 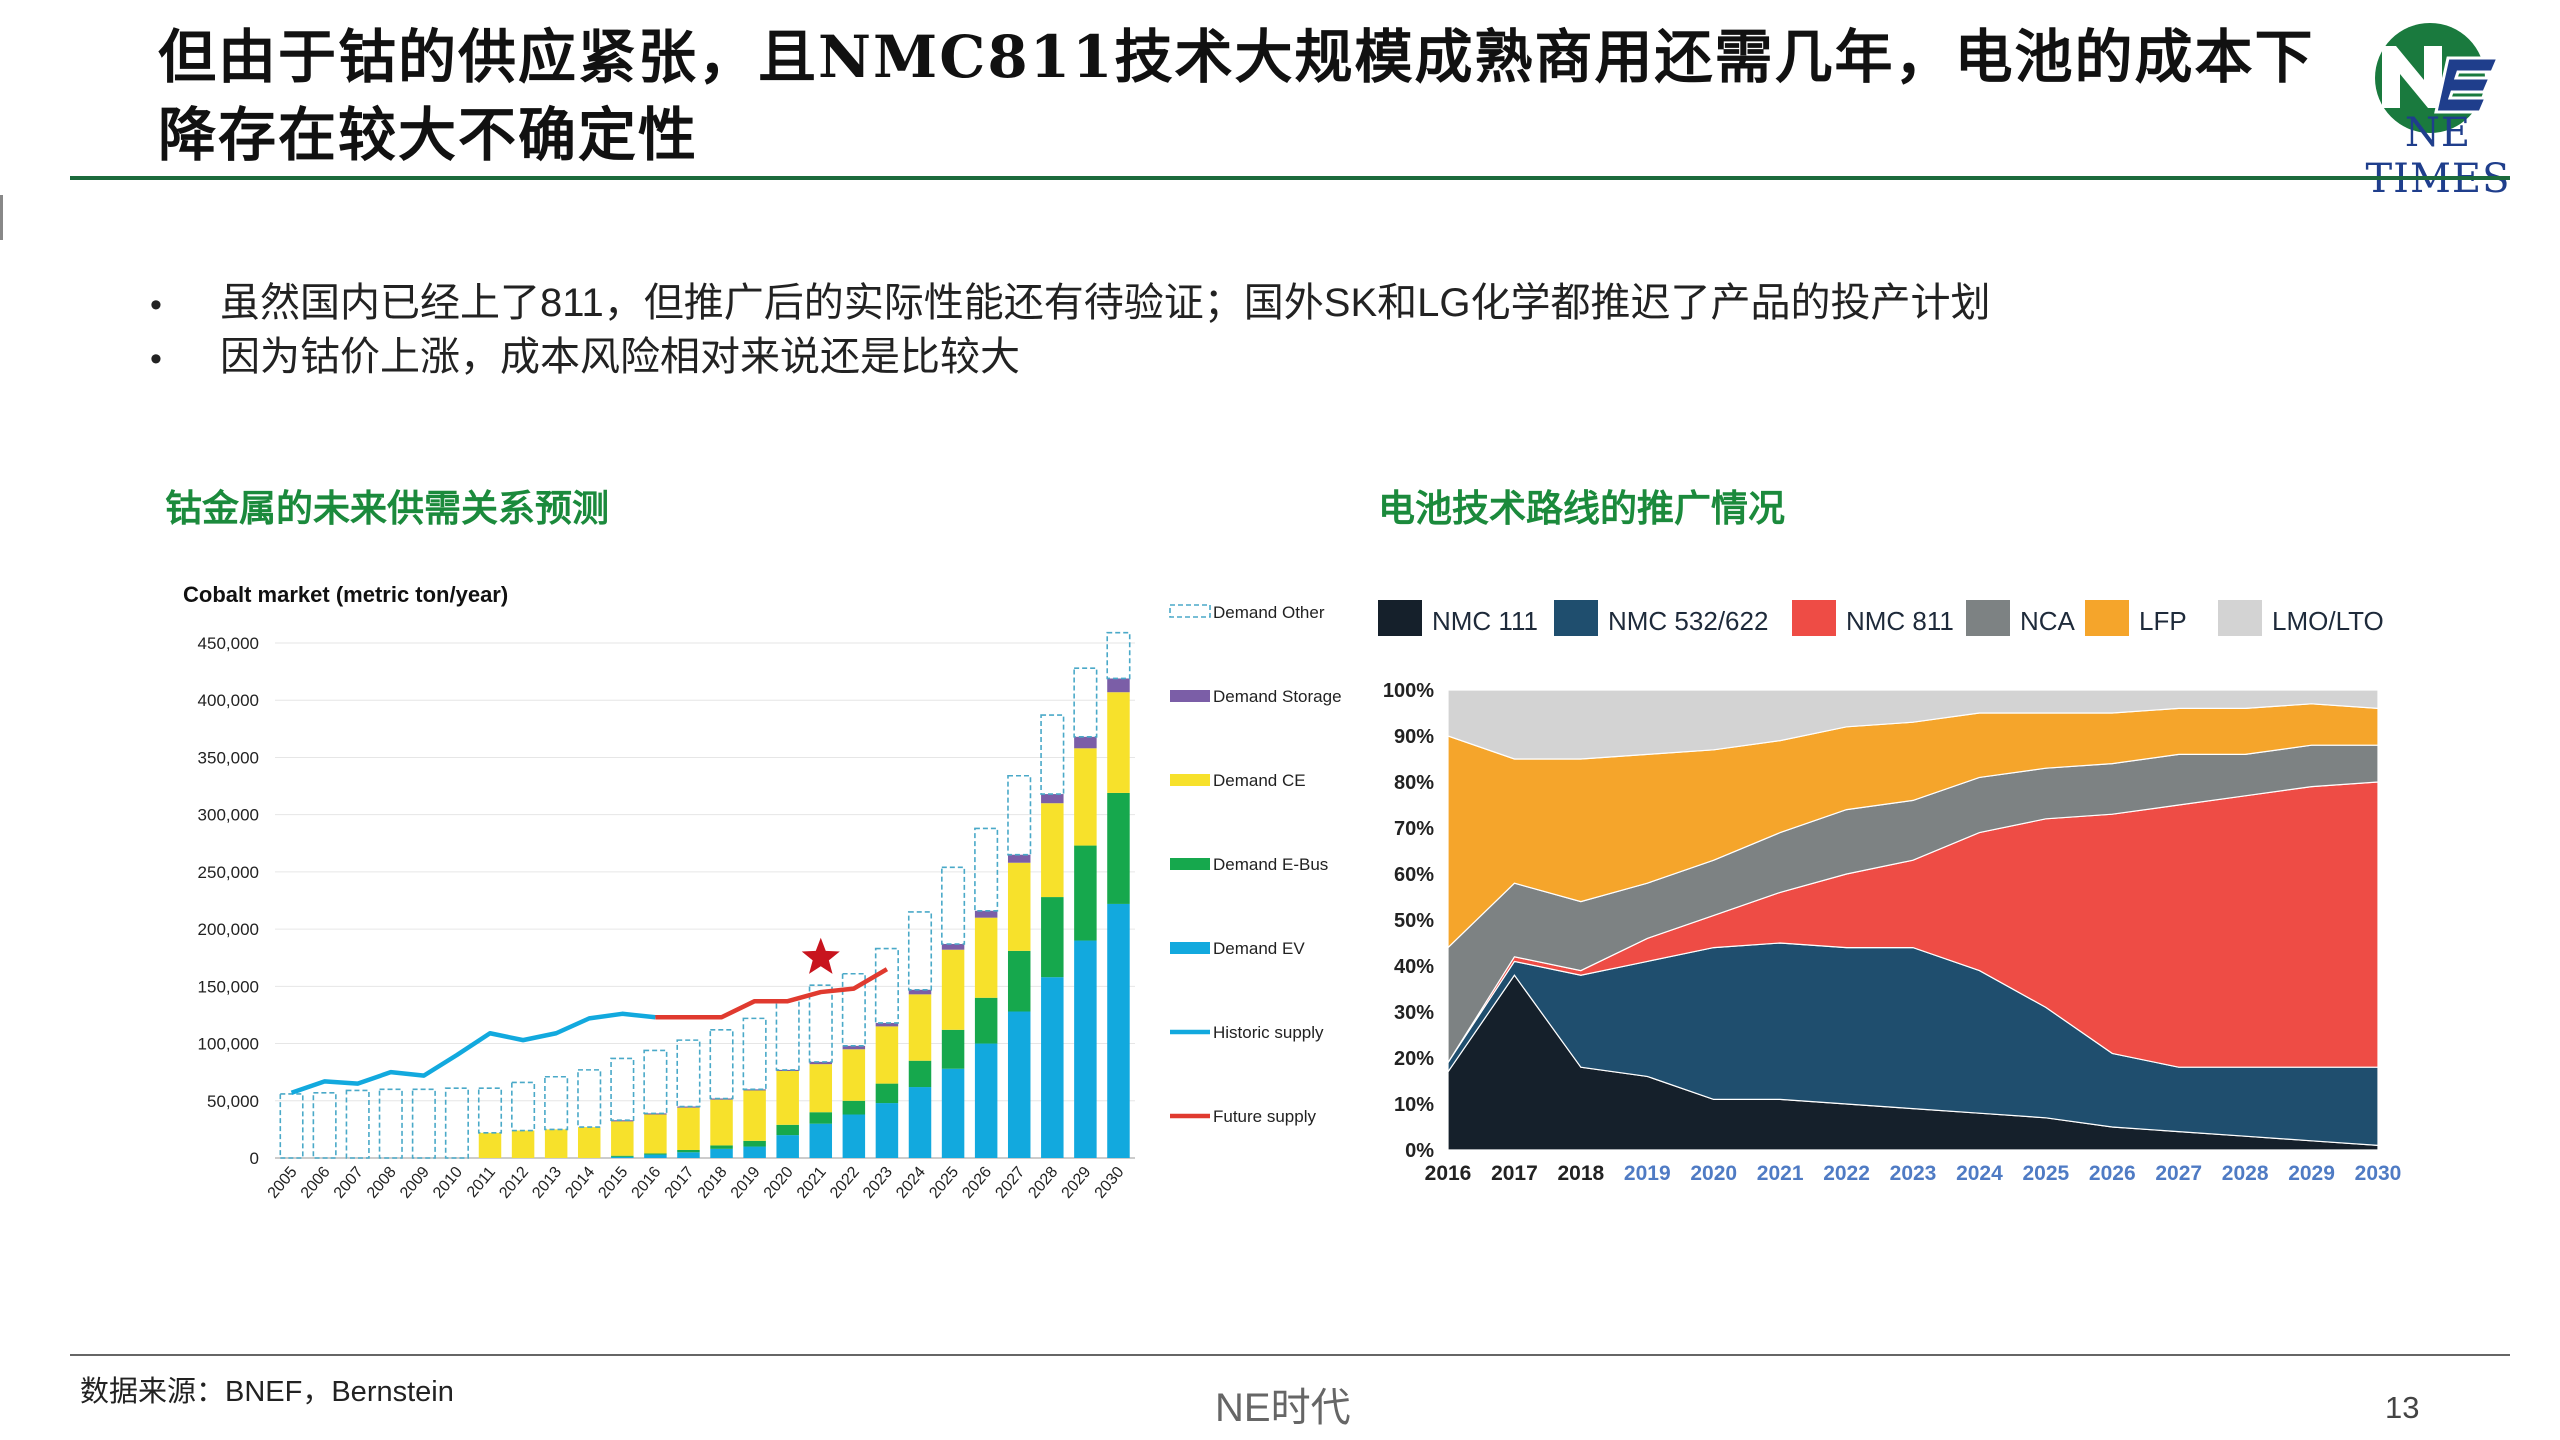 What do you see at coordinates (547, 1183) in the screenshot?
I see `x-tick-label: 2013` at bounding box center [547, 1183].